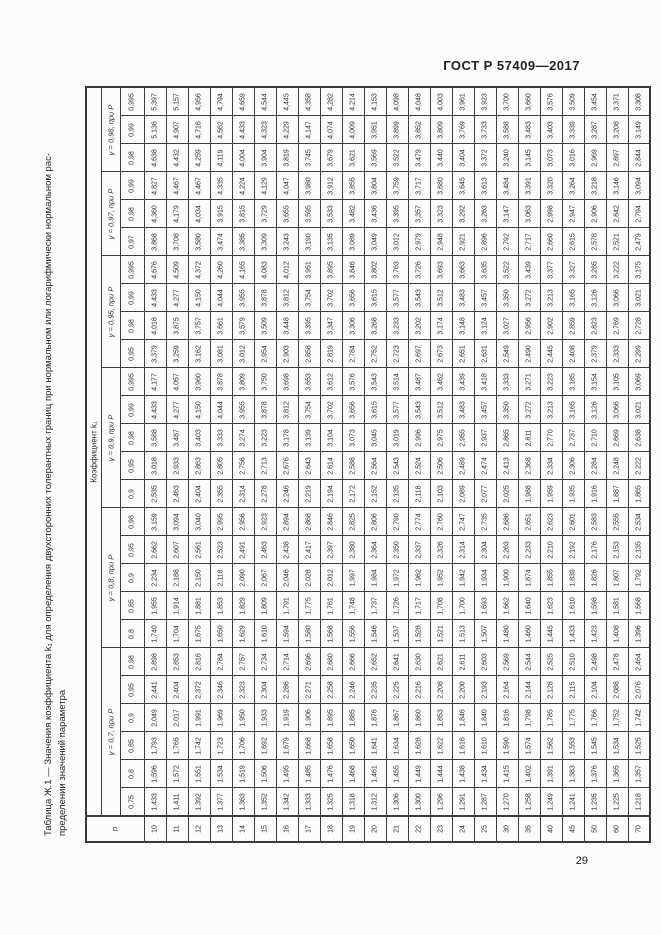  Describe the element at coordinates (243, 297) in the screenshot. I see `k-value-cell: 3,955` at that location.